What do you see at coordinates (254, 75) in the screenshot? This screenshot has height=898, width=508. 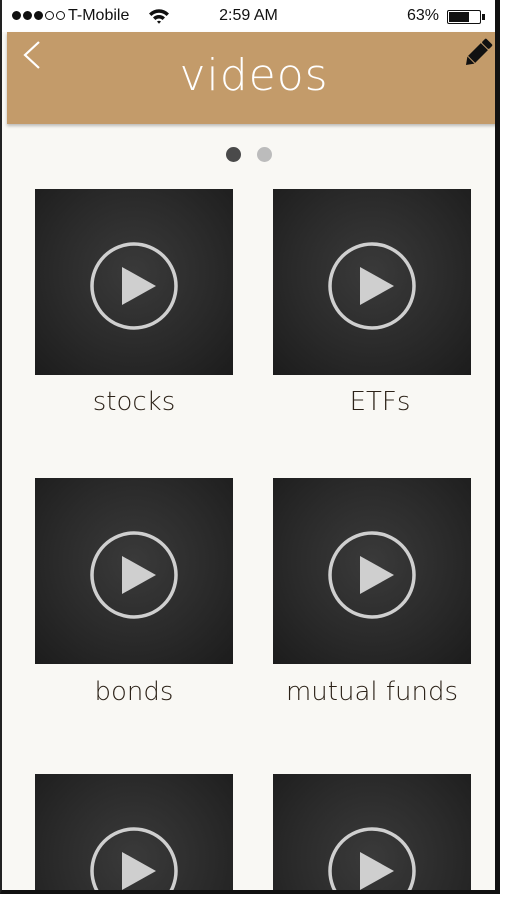 I see `page-title: videos` at bounding box center [254, 75].